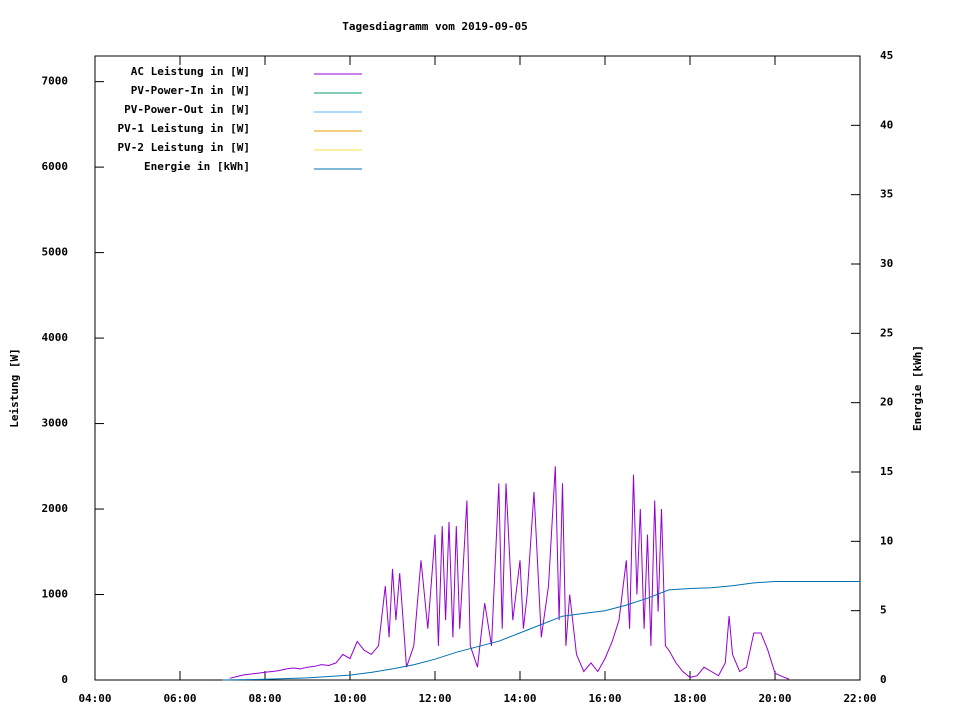 Image resolution: width=960 pixels, height=720 pixels. Describe the element at coordinates (883, 679) in the screenshot. I see `y2-tick-label: 0` at that location.